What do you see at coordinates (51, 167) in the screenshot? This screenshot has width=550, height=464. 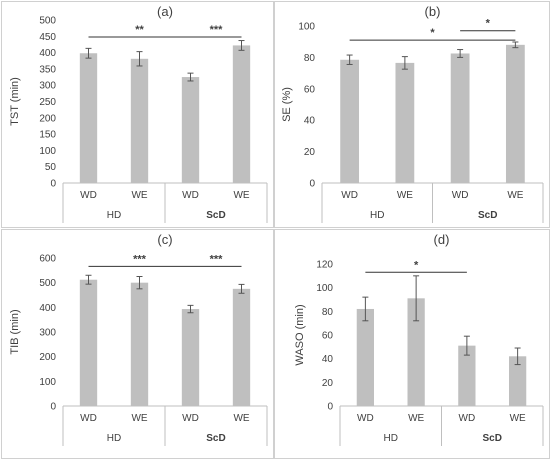 I see `panel-a-y-tick-label: 50` at bounding box center [51, 167].